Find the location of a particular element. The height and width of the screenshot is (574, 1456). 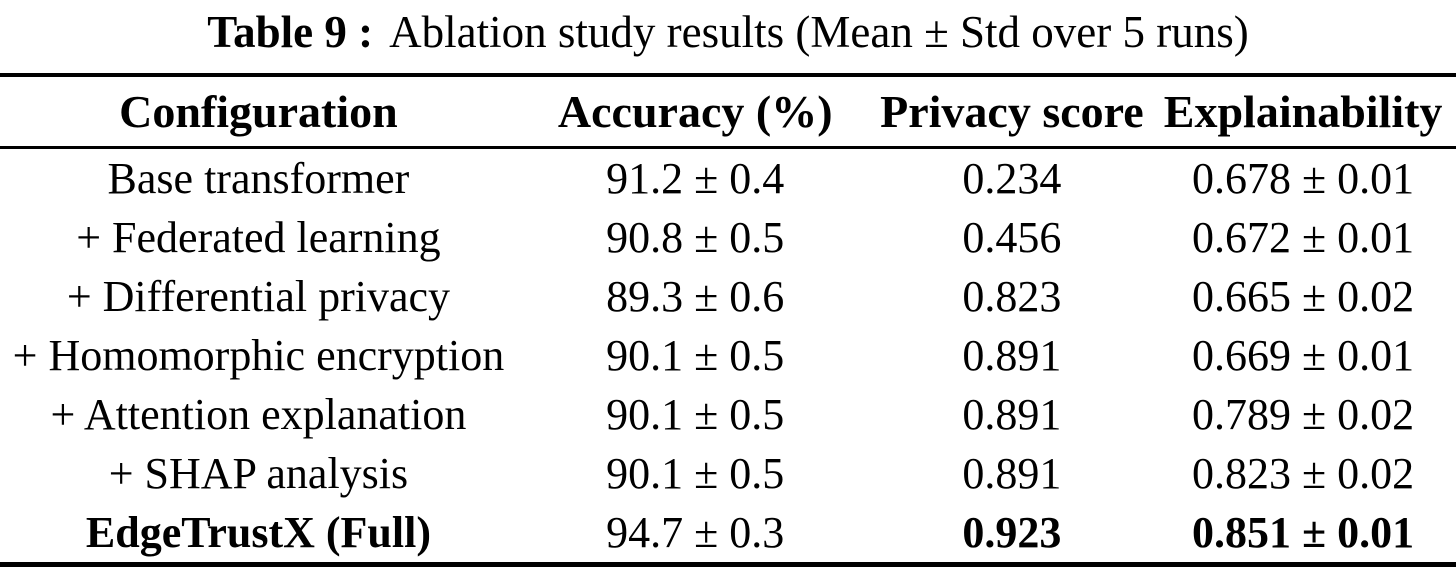

cell-explainability: 0.669 ± 0.01 is located at coordinates (1303, 355).